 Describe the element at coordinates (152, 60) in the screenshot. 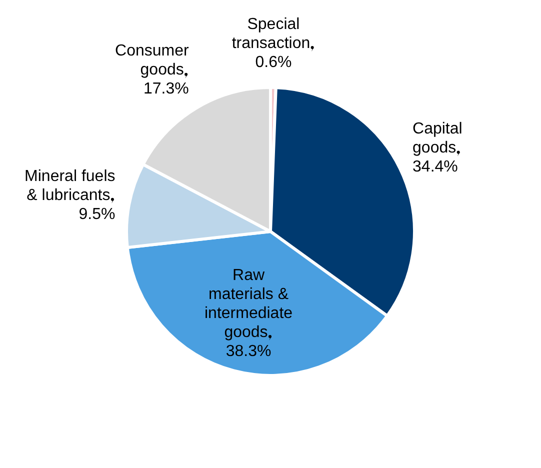

I see `slice-label: Consumer goods` at that location.